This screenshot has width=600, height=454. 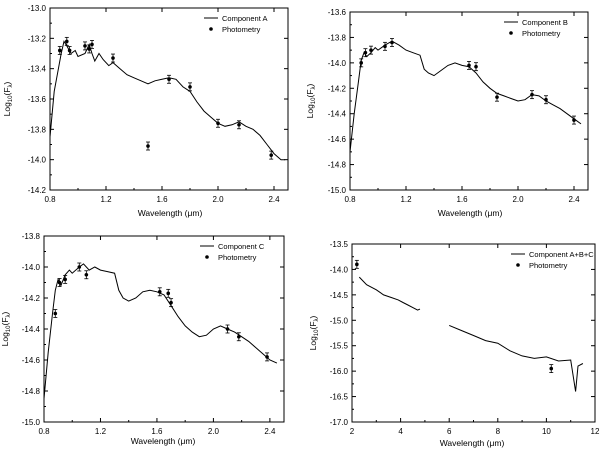 I want to click on x-tick-label: 4, so click(x=400, y=431).